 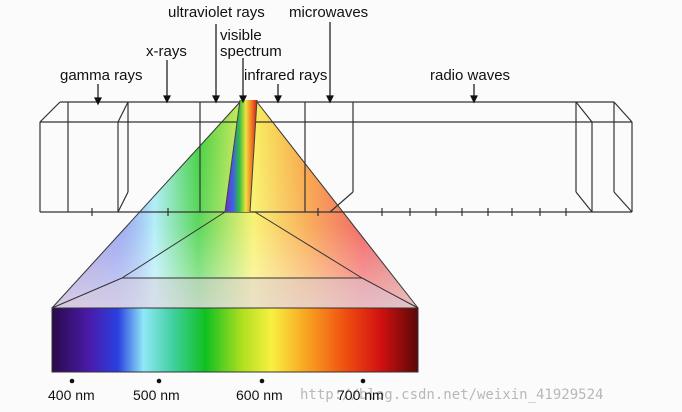 What do you see at coordinates (241, 35) in the screenshot?
I see `visible-label-line1: visible` at bounding box center [241, 35].